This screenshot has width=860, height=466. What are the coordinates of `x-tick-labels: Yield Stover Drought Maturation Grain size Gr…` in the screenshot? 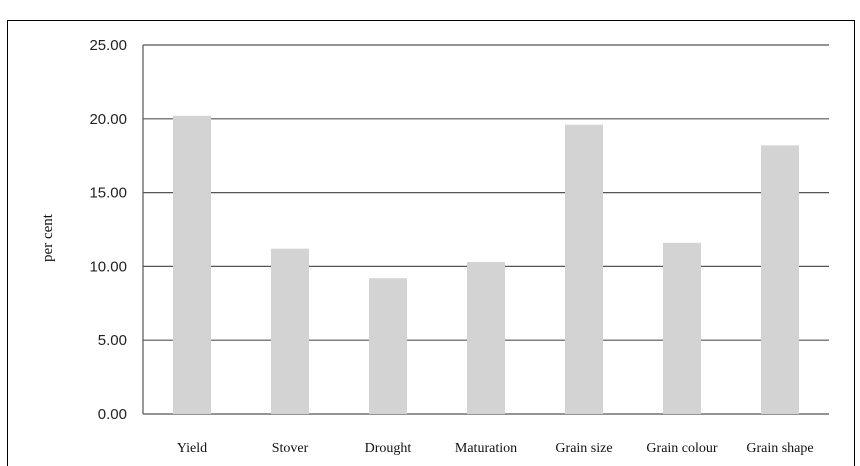 It's located at (495, 448).